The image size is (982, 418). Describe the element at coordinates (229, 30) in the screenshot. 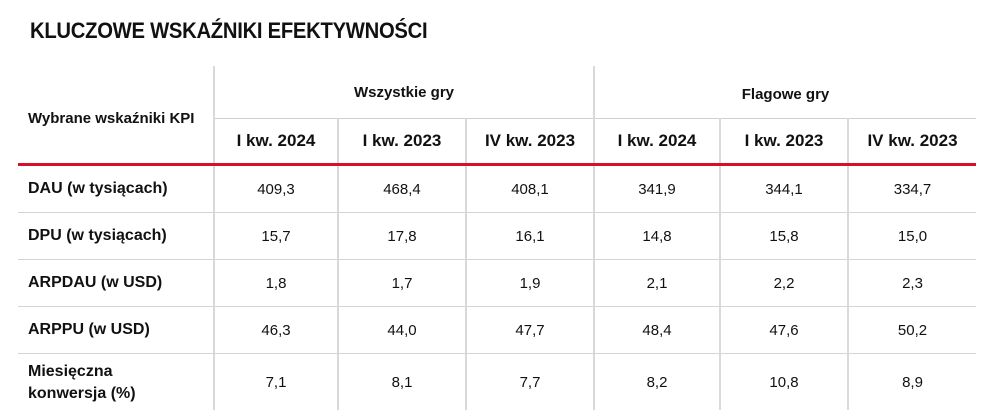

I see `page-title: KLUCZOWE WSKAŹNIKI EFEKTYWNOŚCI` at that location.